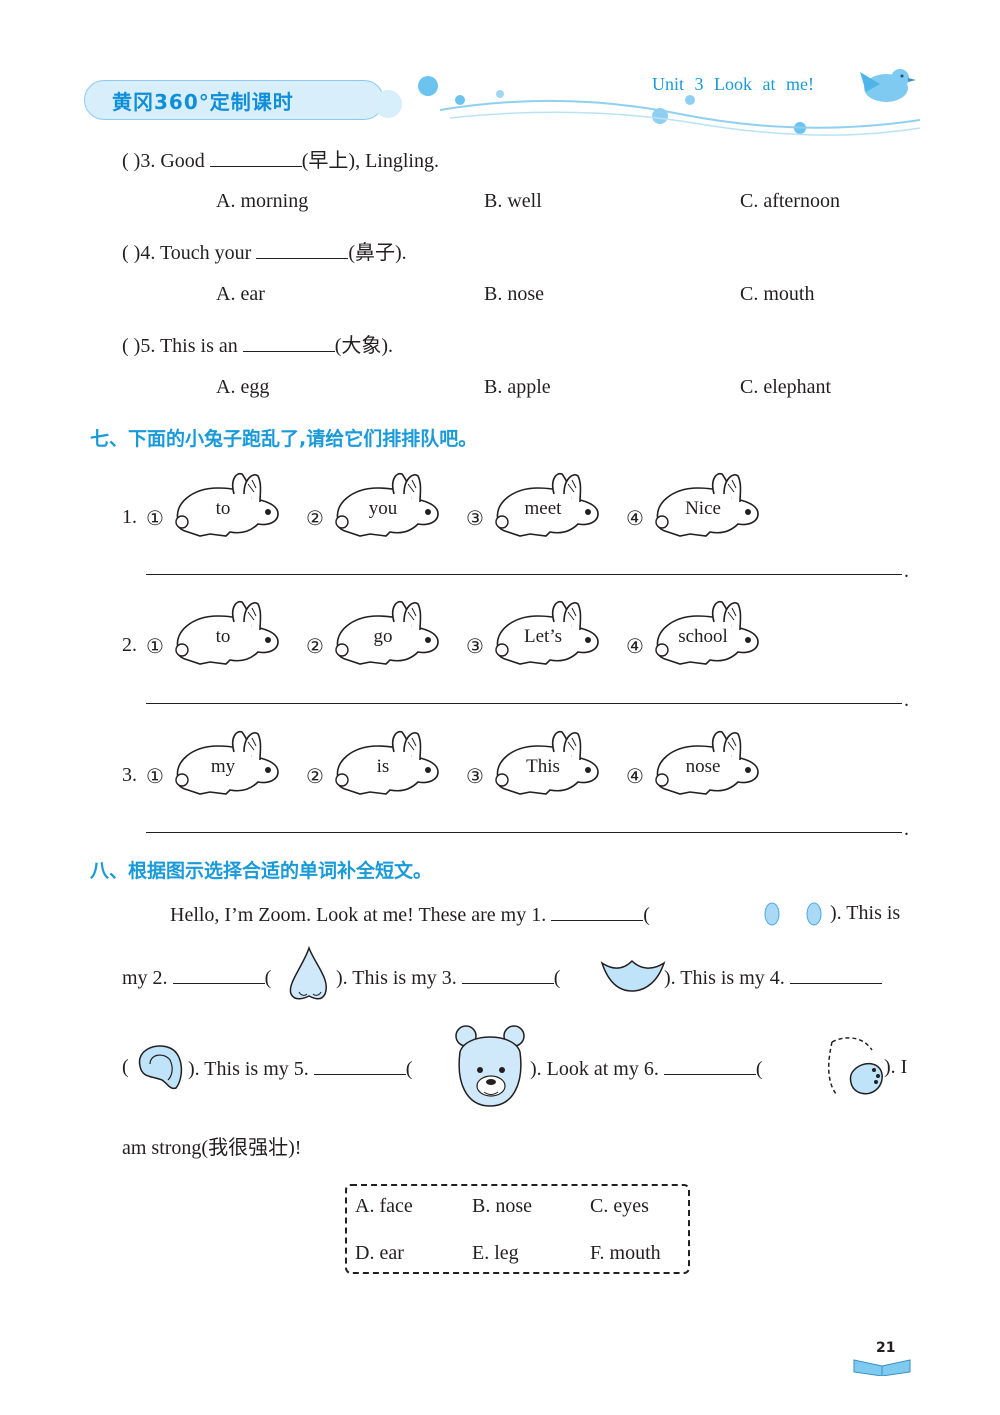 The image size is (1000, 1415). What do you see at coordinates (163, 161) in the screenshot?
I see `question-3-prefix: ( )3. Good` at bounding box center [163, 161].